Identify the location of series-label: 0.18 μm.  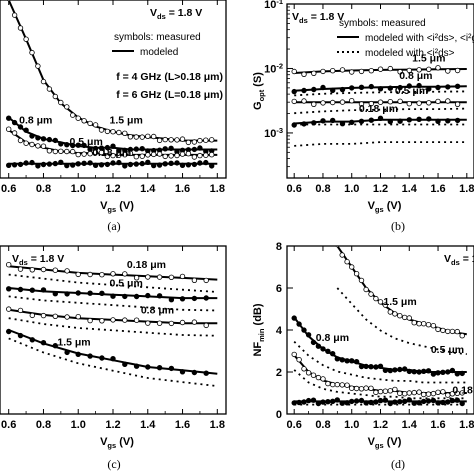
(111, 153).